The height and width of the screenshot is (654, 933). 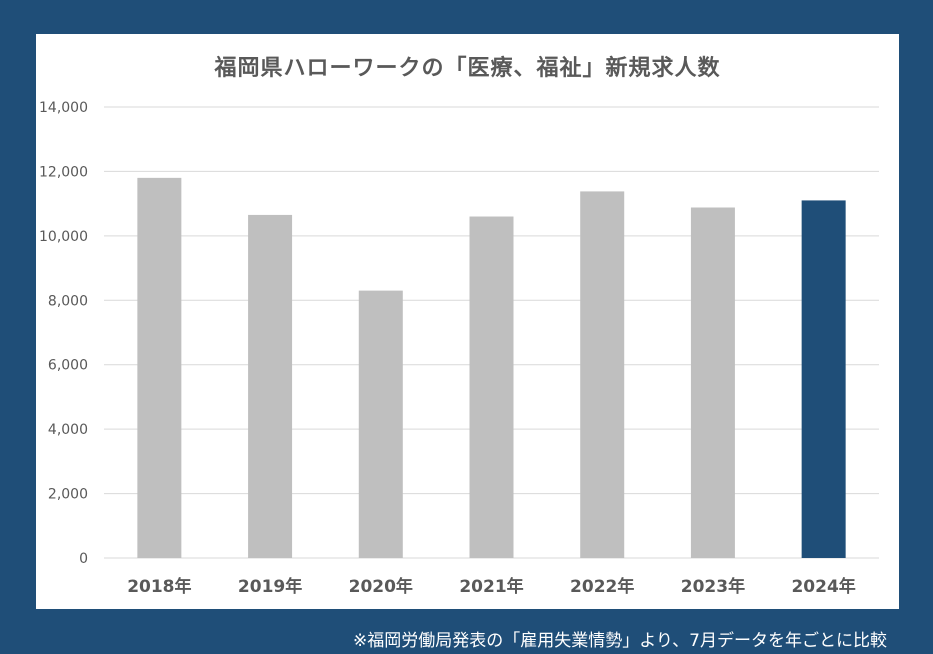 What do you see at coordinates (63, 108) in the screenshot?
I see `y-tick-label: 14,000` at bounding box center [63, 108].